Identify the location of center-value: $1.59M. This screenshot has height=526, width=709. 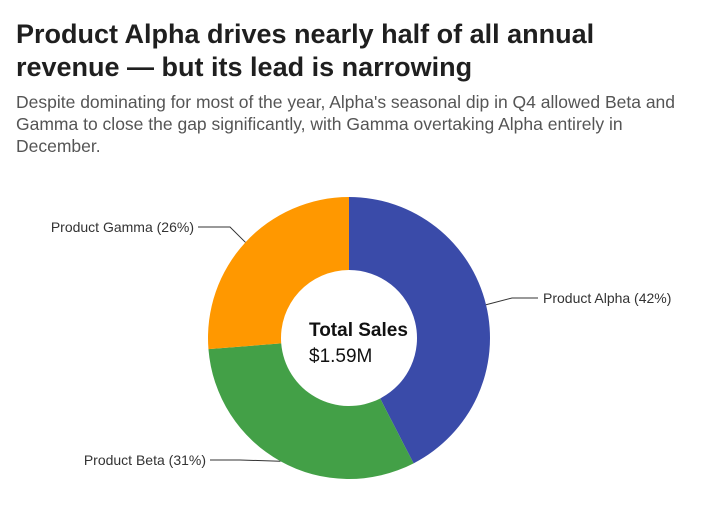
(340, 356).